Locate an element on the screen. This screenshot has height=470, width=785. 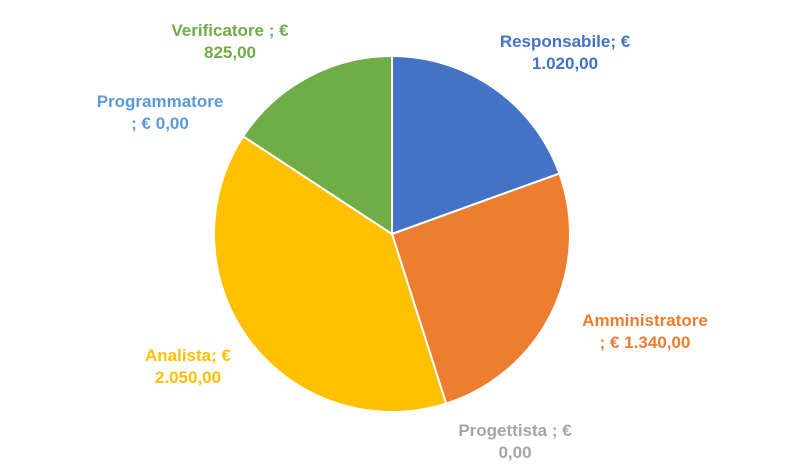
data-label-analista-line2: 2.050,00 is located at coordinates (188, 377).